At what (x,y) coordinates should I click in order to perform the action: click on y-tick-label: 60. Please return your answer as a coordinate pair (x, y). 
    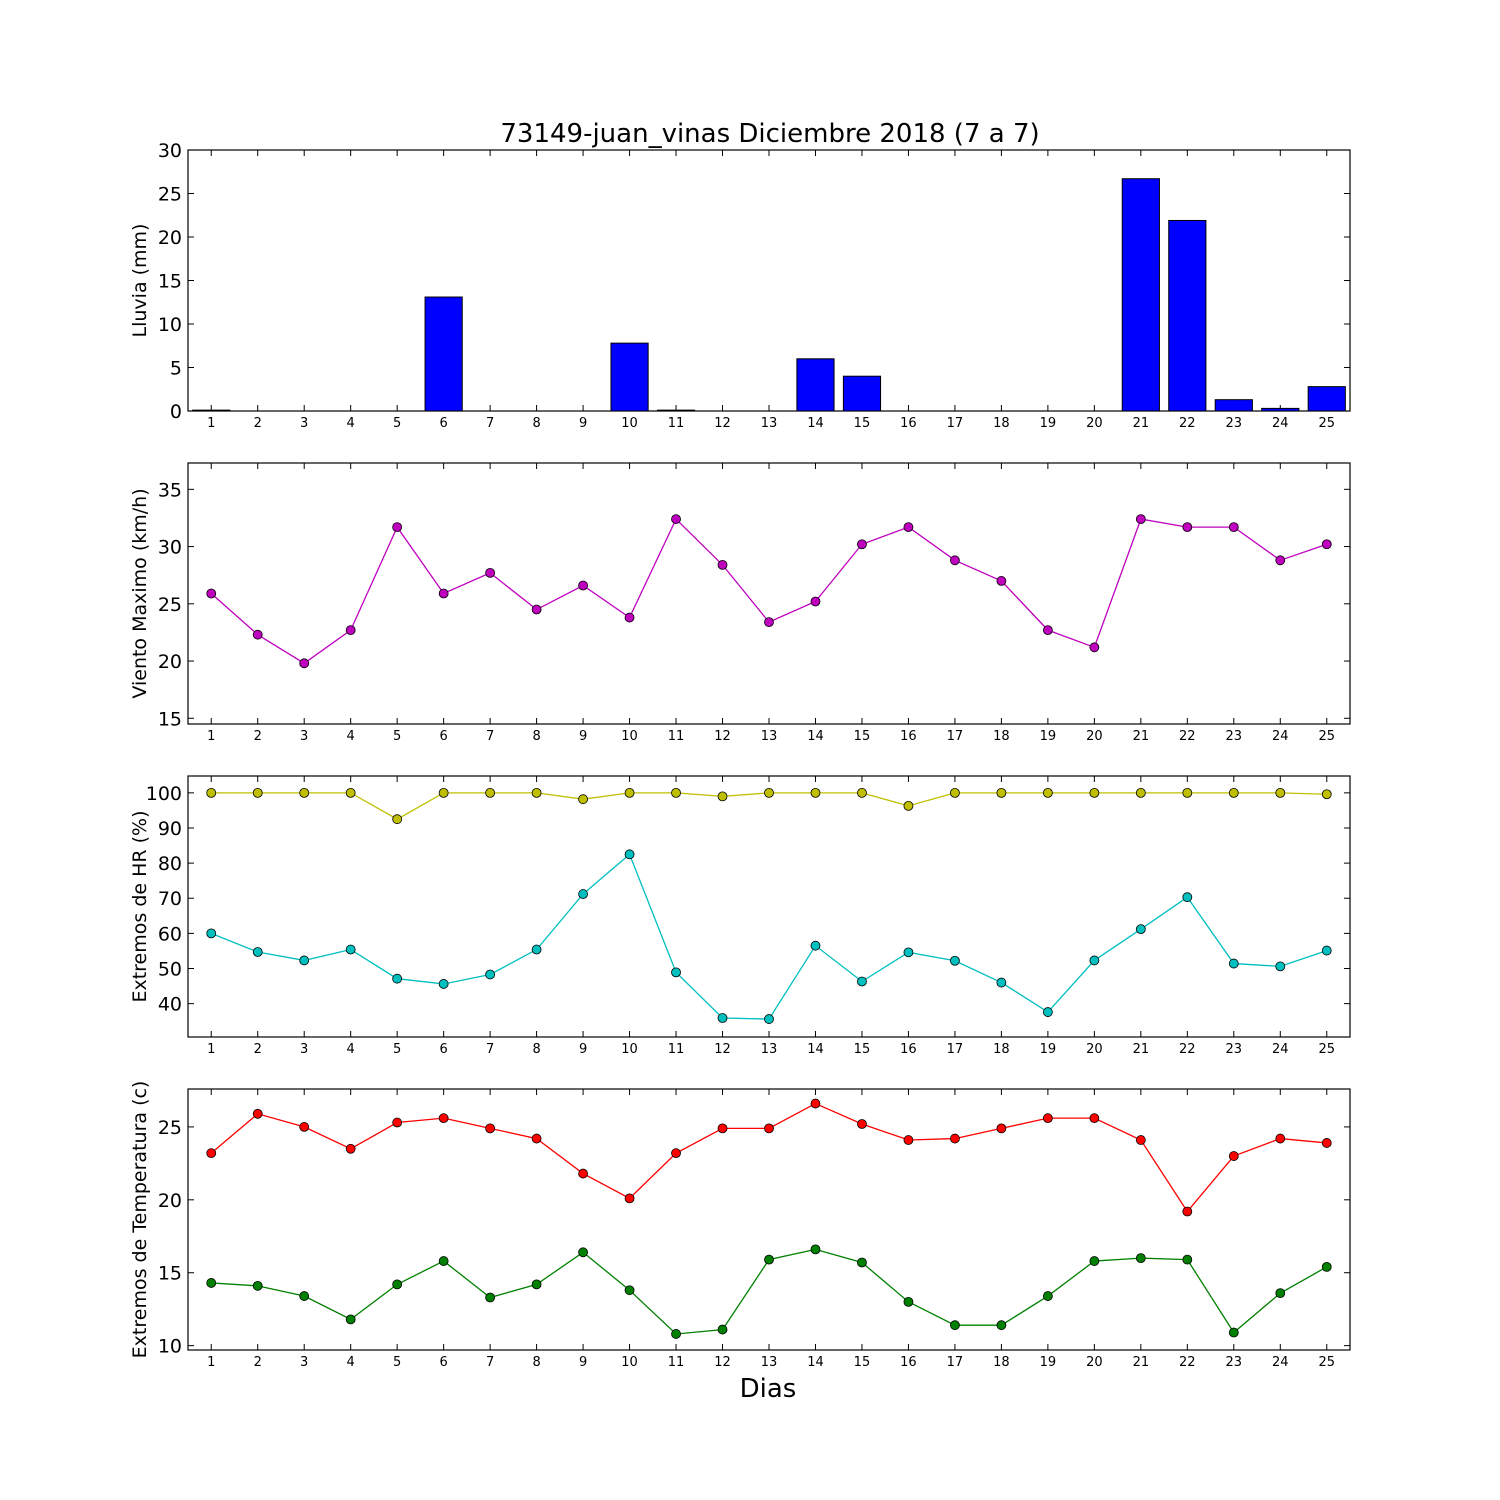
    Looking at the image, I should click on (170, 934).